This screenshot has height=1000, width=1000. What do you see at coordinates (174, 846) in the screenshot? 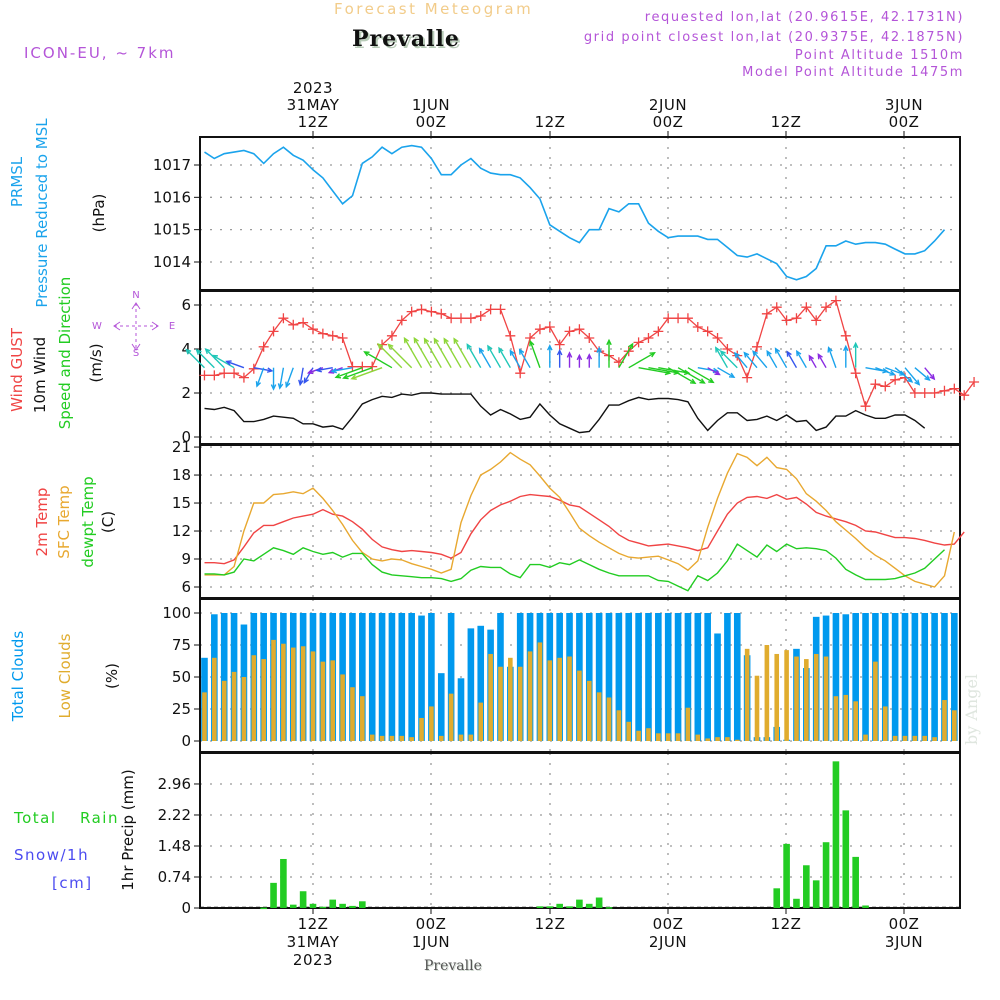
I see `y-tick-label: 1.48` at bounding box center [174, 846].